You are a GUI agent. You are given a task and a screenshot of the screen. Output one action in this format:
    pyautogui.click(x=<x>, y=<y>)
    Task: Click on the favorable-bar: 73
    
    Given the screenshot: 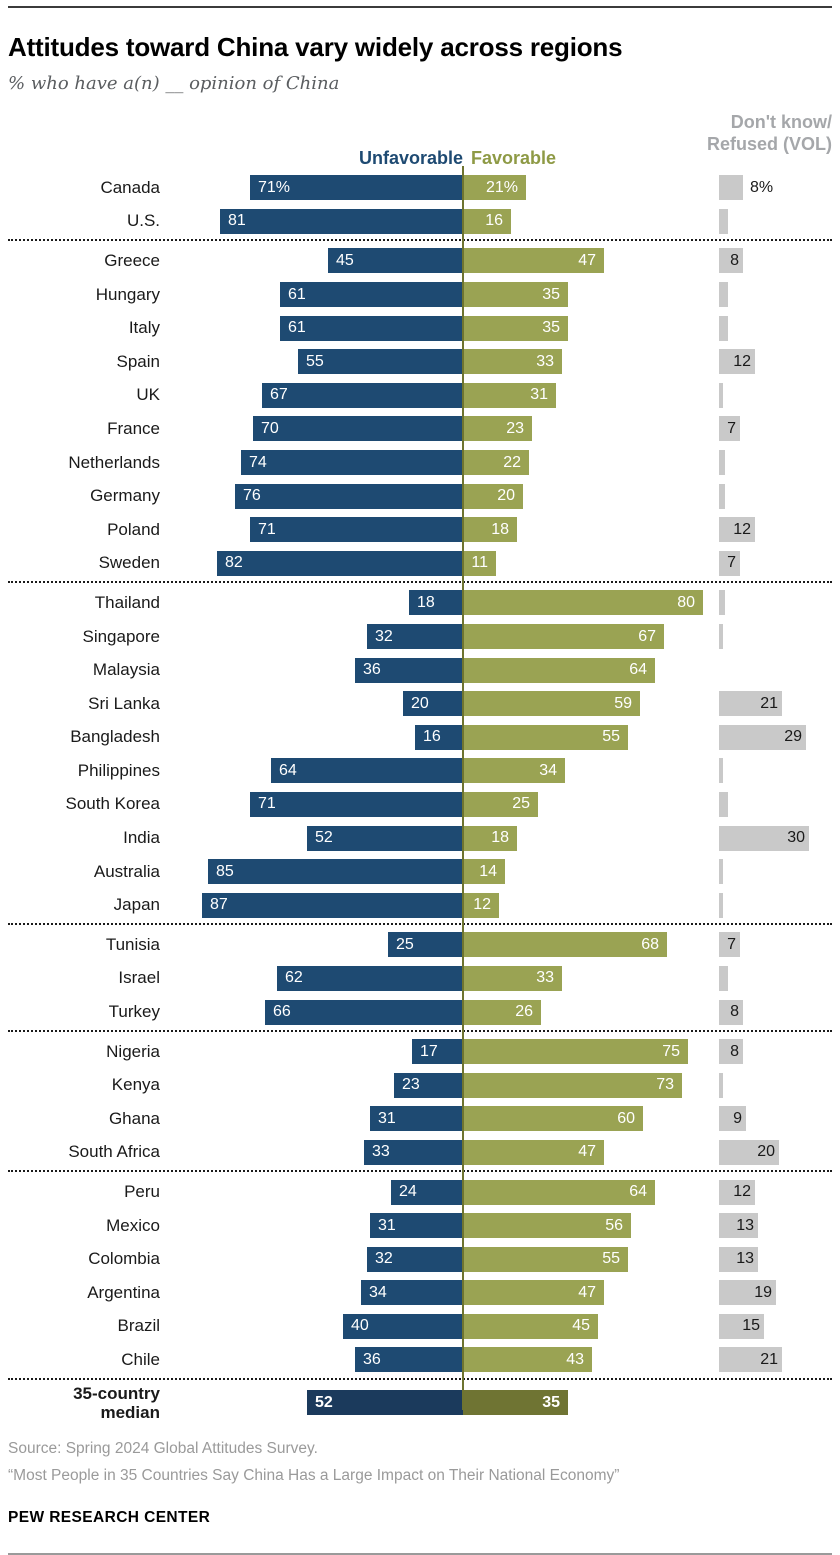 What is the action you would take?
    pyautogui.click(x=572, y=1085)
    